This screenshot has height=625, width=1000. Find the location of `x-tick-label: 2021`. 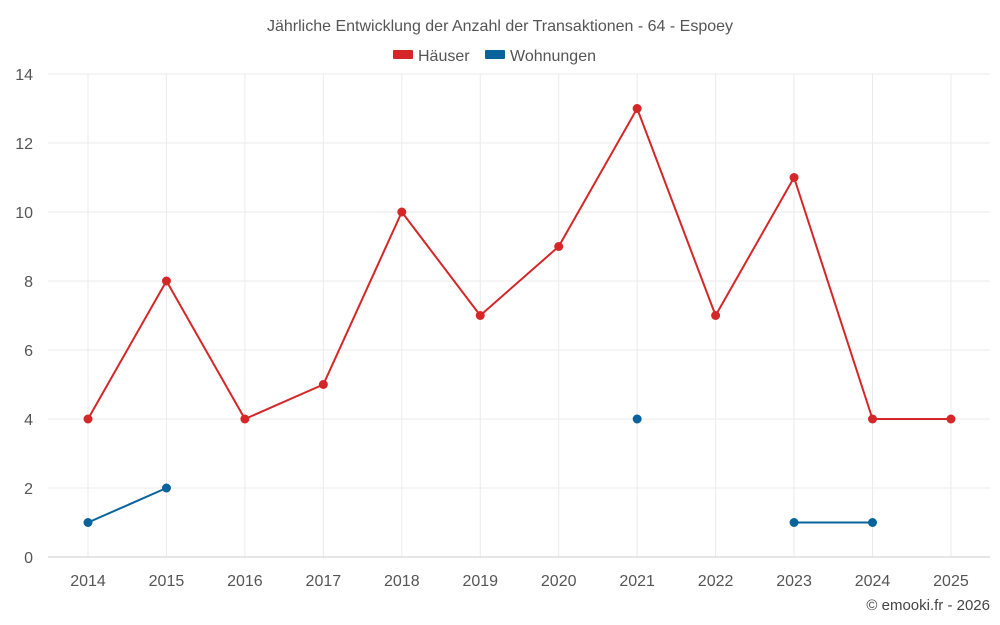

x-tick-label: 2021 is located at coordinates (637, 581).